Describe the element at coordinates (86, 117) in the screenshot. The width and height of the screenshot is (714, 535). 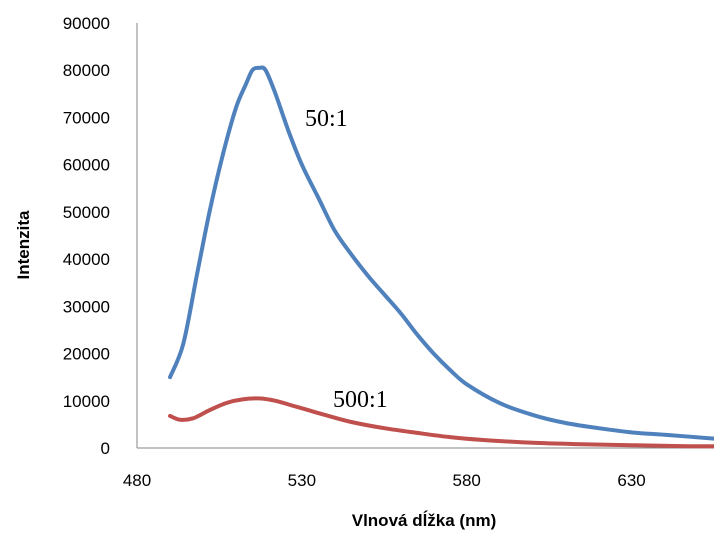
I see `y-tick-label: 70000` at that location.